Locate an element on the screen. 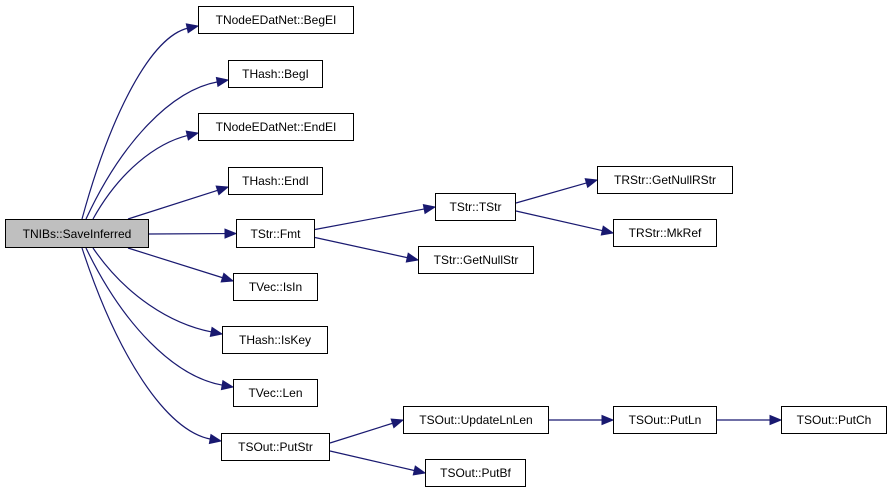 The width and height of the screenshot is (893, 493). node-len: TVec::Len is located at coordinates (275, 393).